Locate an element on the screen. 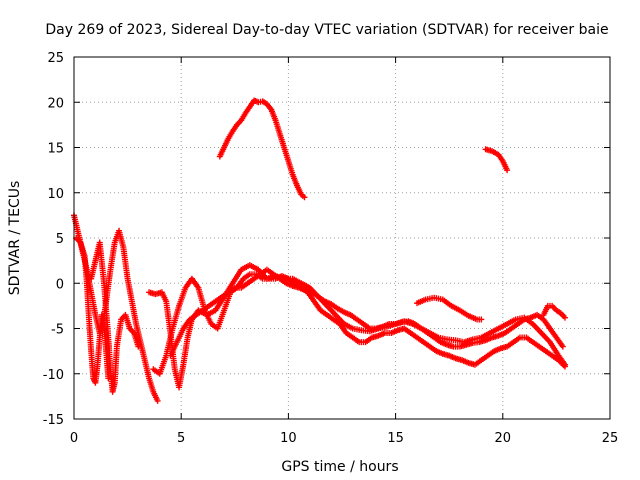  x-tick-label: 0 is located at coordinates (74, 438).